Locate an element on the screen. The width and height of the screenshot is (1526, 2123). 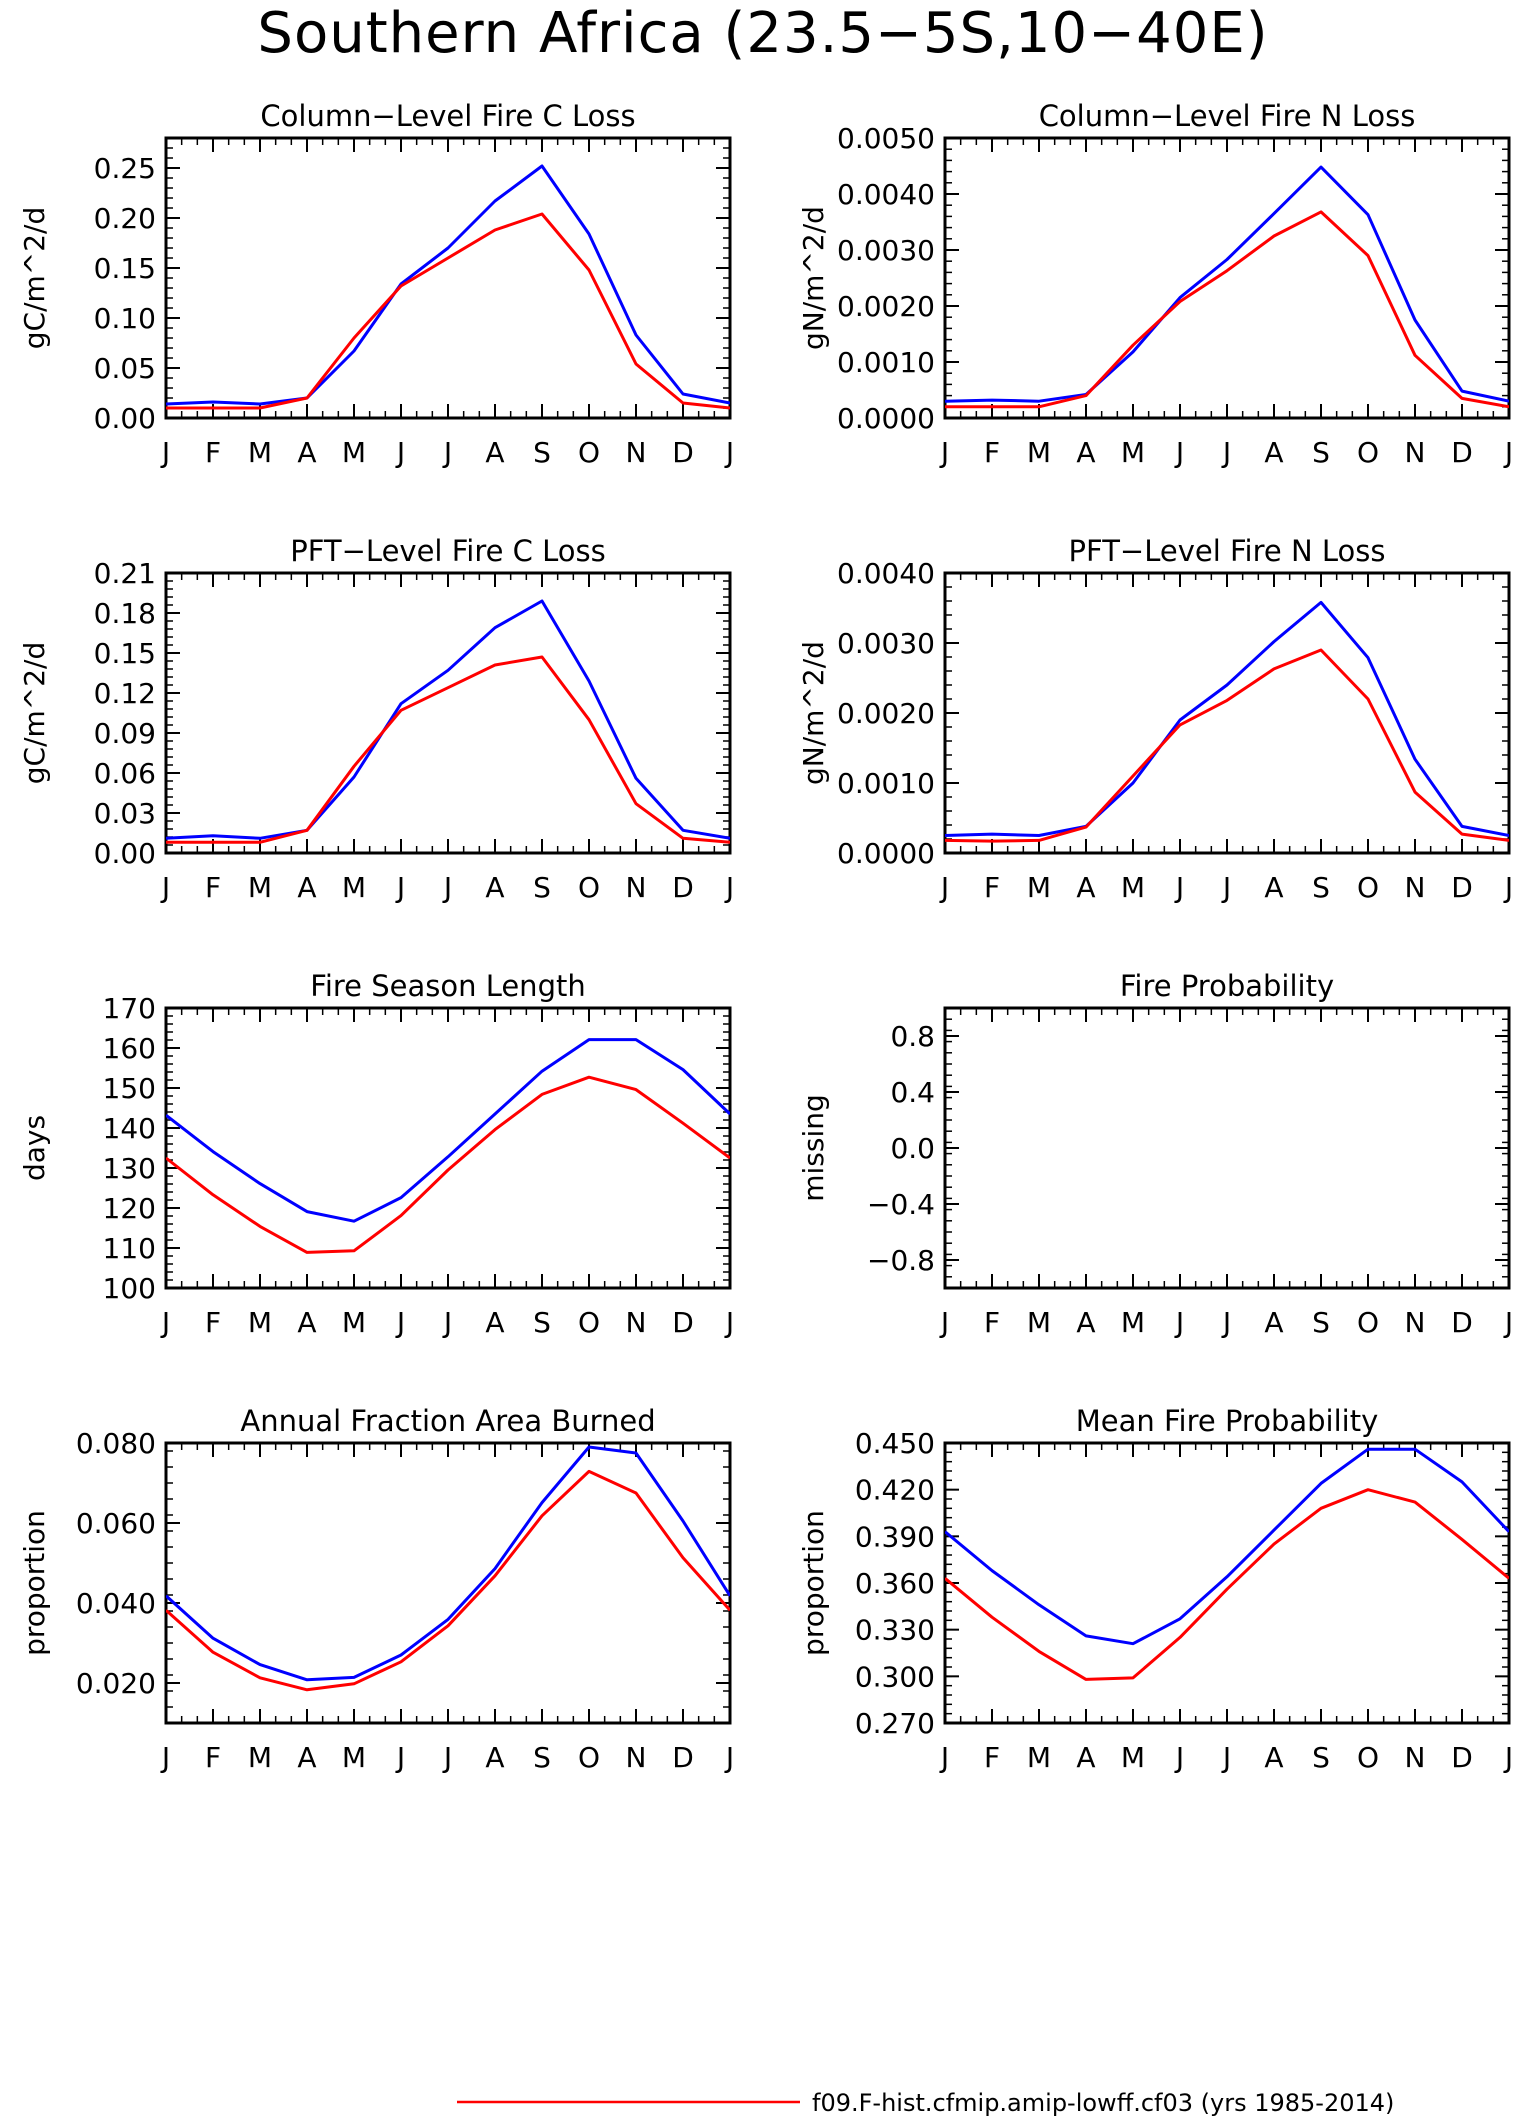
y-tick-label: 0.25 is located at coordinates (125, 168).